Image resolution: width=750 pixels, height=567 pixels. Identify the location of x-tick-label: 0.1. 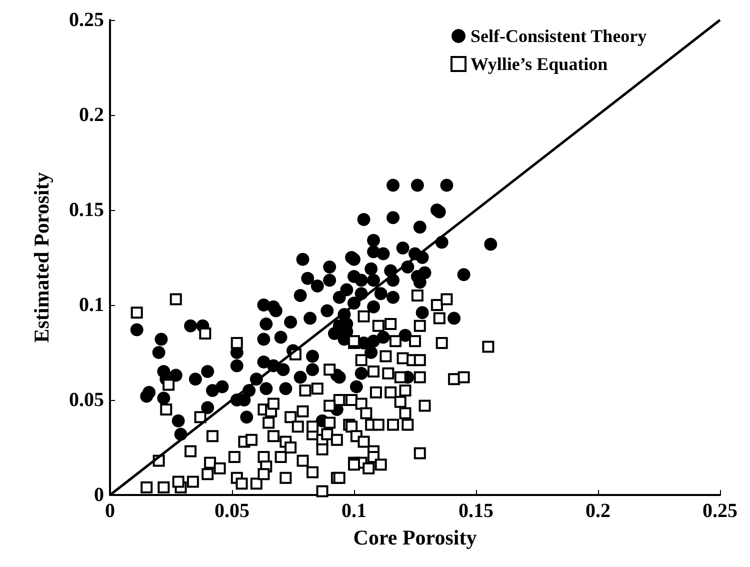
(354, 511).